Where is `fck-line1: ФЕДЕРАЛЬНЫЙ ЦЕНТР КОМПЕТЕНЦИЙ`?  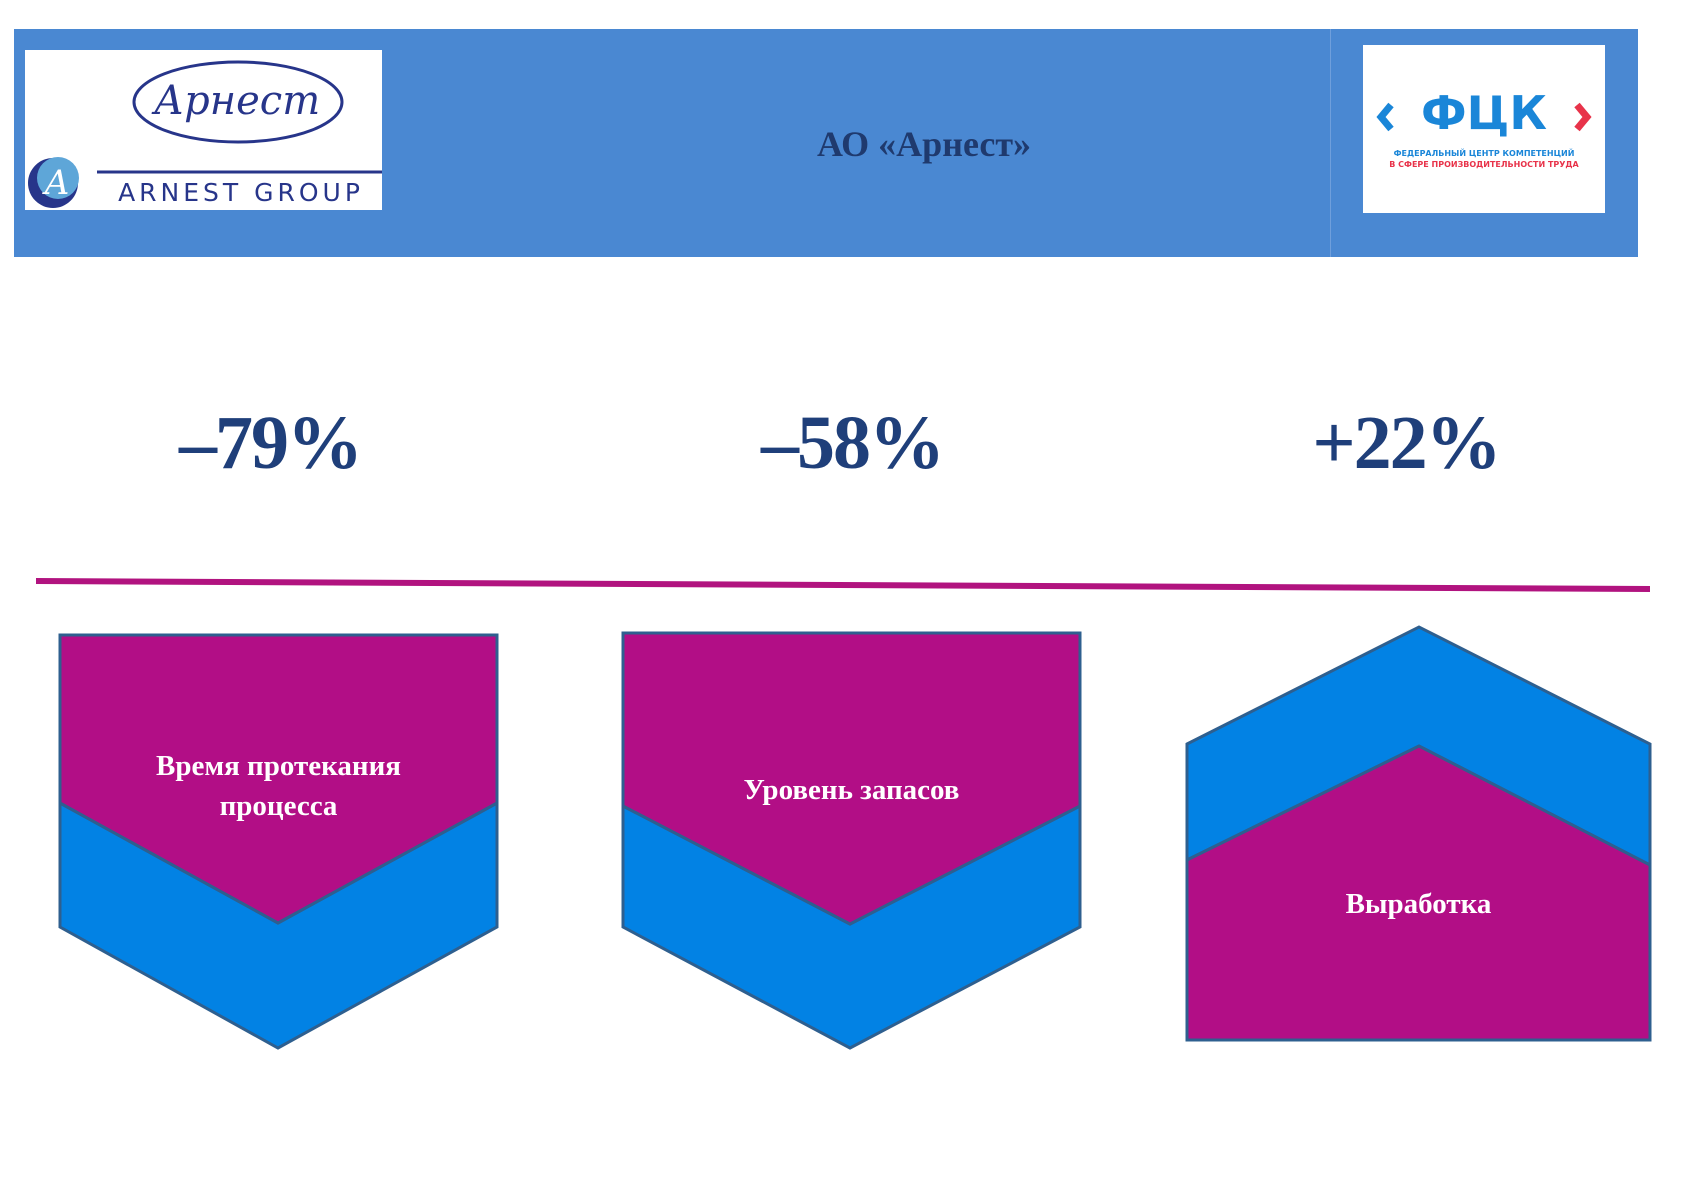 fck-line1: ФЕДЕРАЛЬНЫЙ ЦЕНТР КОМПЕТЕНЦИЙ is located at coordinates (1484, 152).